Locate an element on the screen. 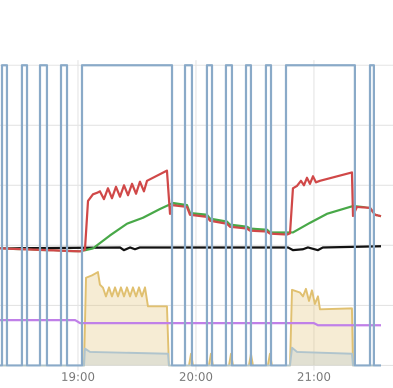 The image size is (393, 388). x-tick-label: 20:00 is located at coordinates (196, 377).